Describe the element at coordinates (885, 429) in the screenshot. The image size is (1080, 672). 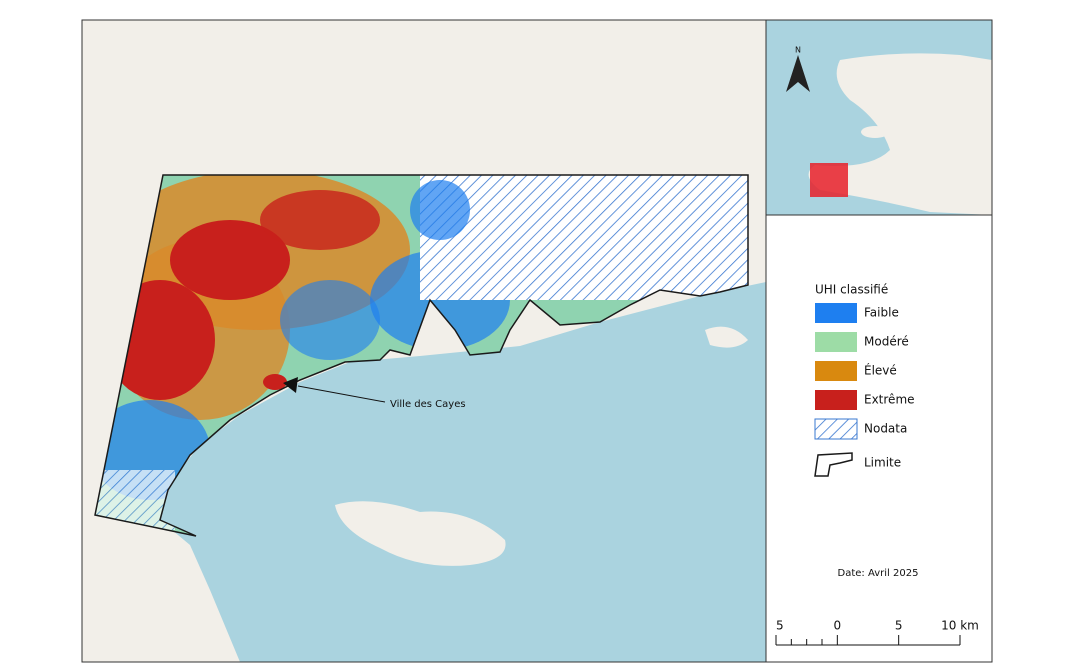
I see `legend-label: Nodata` at that location.